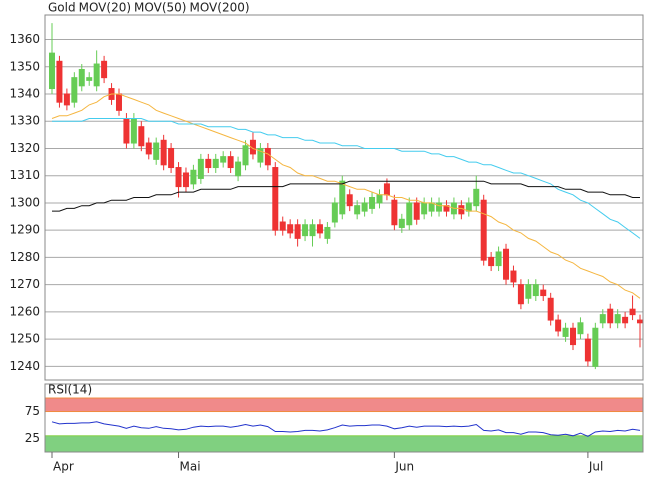  Describe the element at coordinates (595, 467) in the screenshot. I see `x-tick-label: Jul` at that location.